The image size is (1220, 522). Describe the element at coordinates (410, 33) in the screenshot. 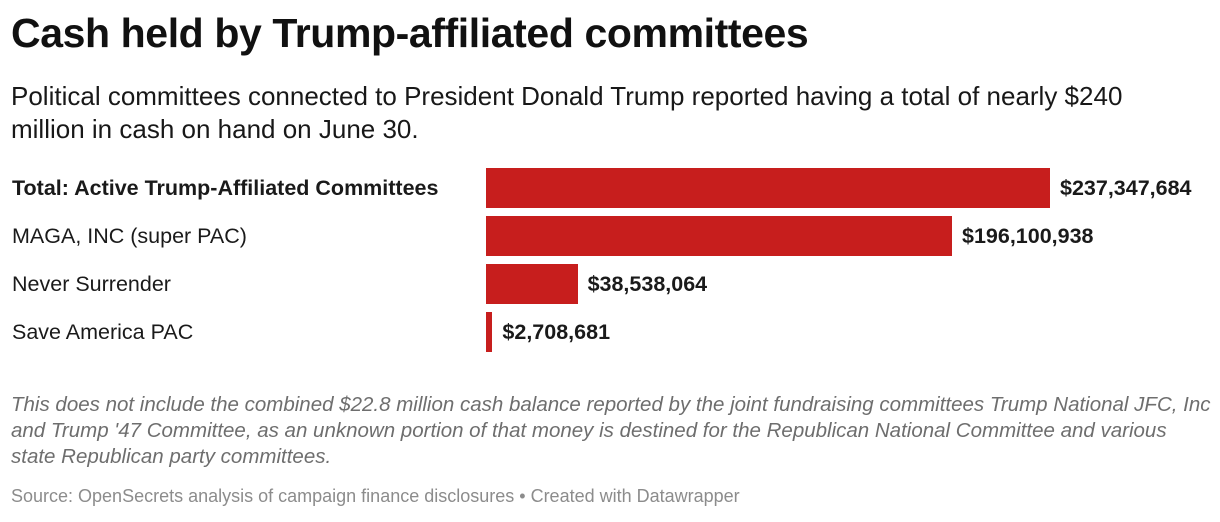

I see `chart-title: Cash held by Trump-affiliated committees` at that location.